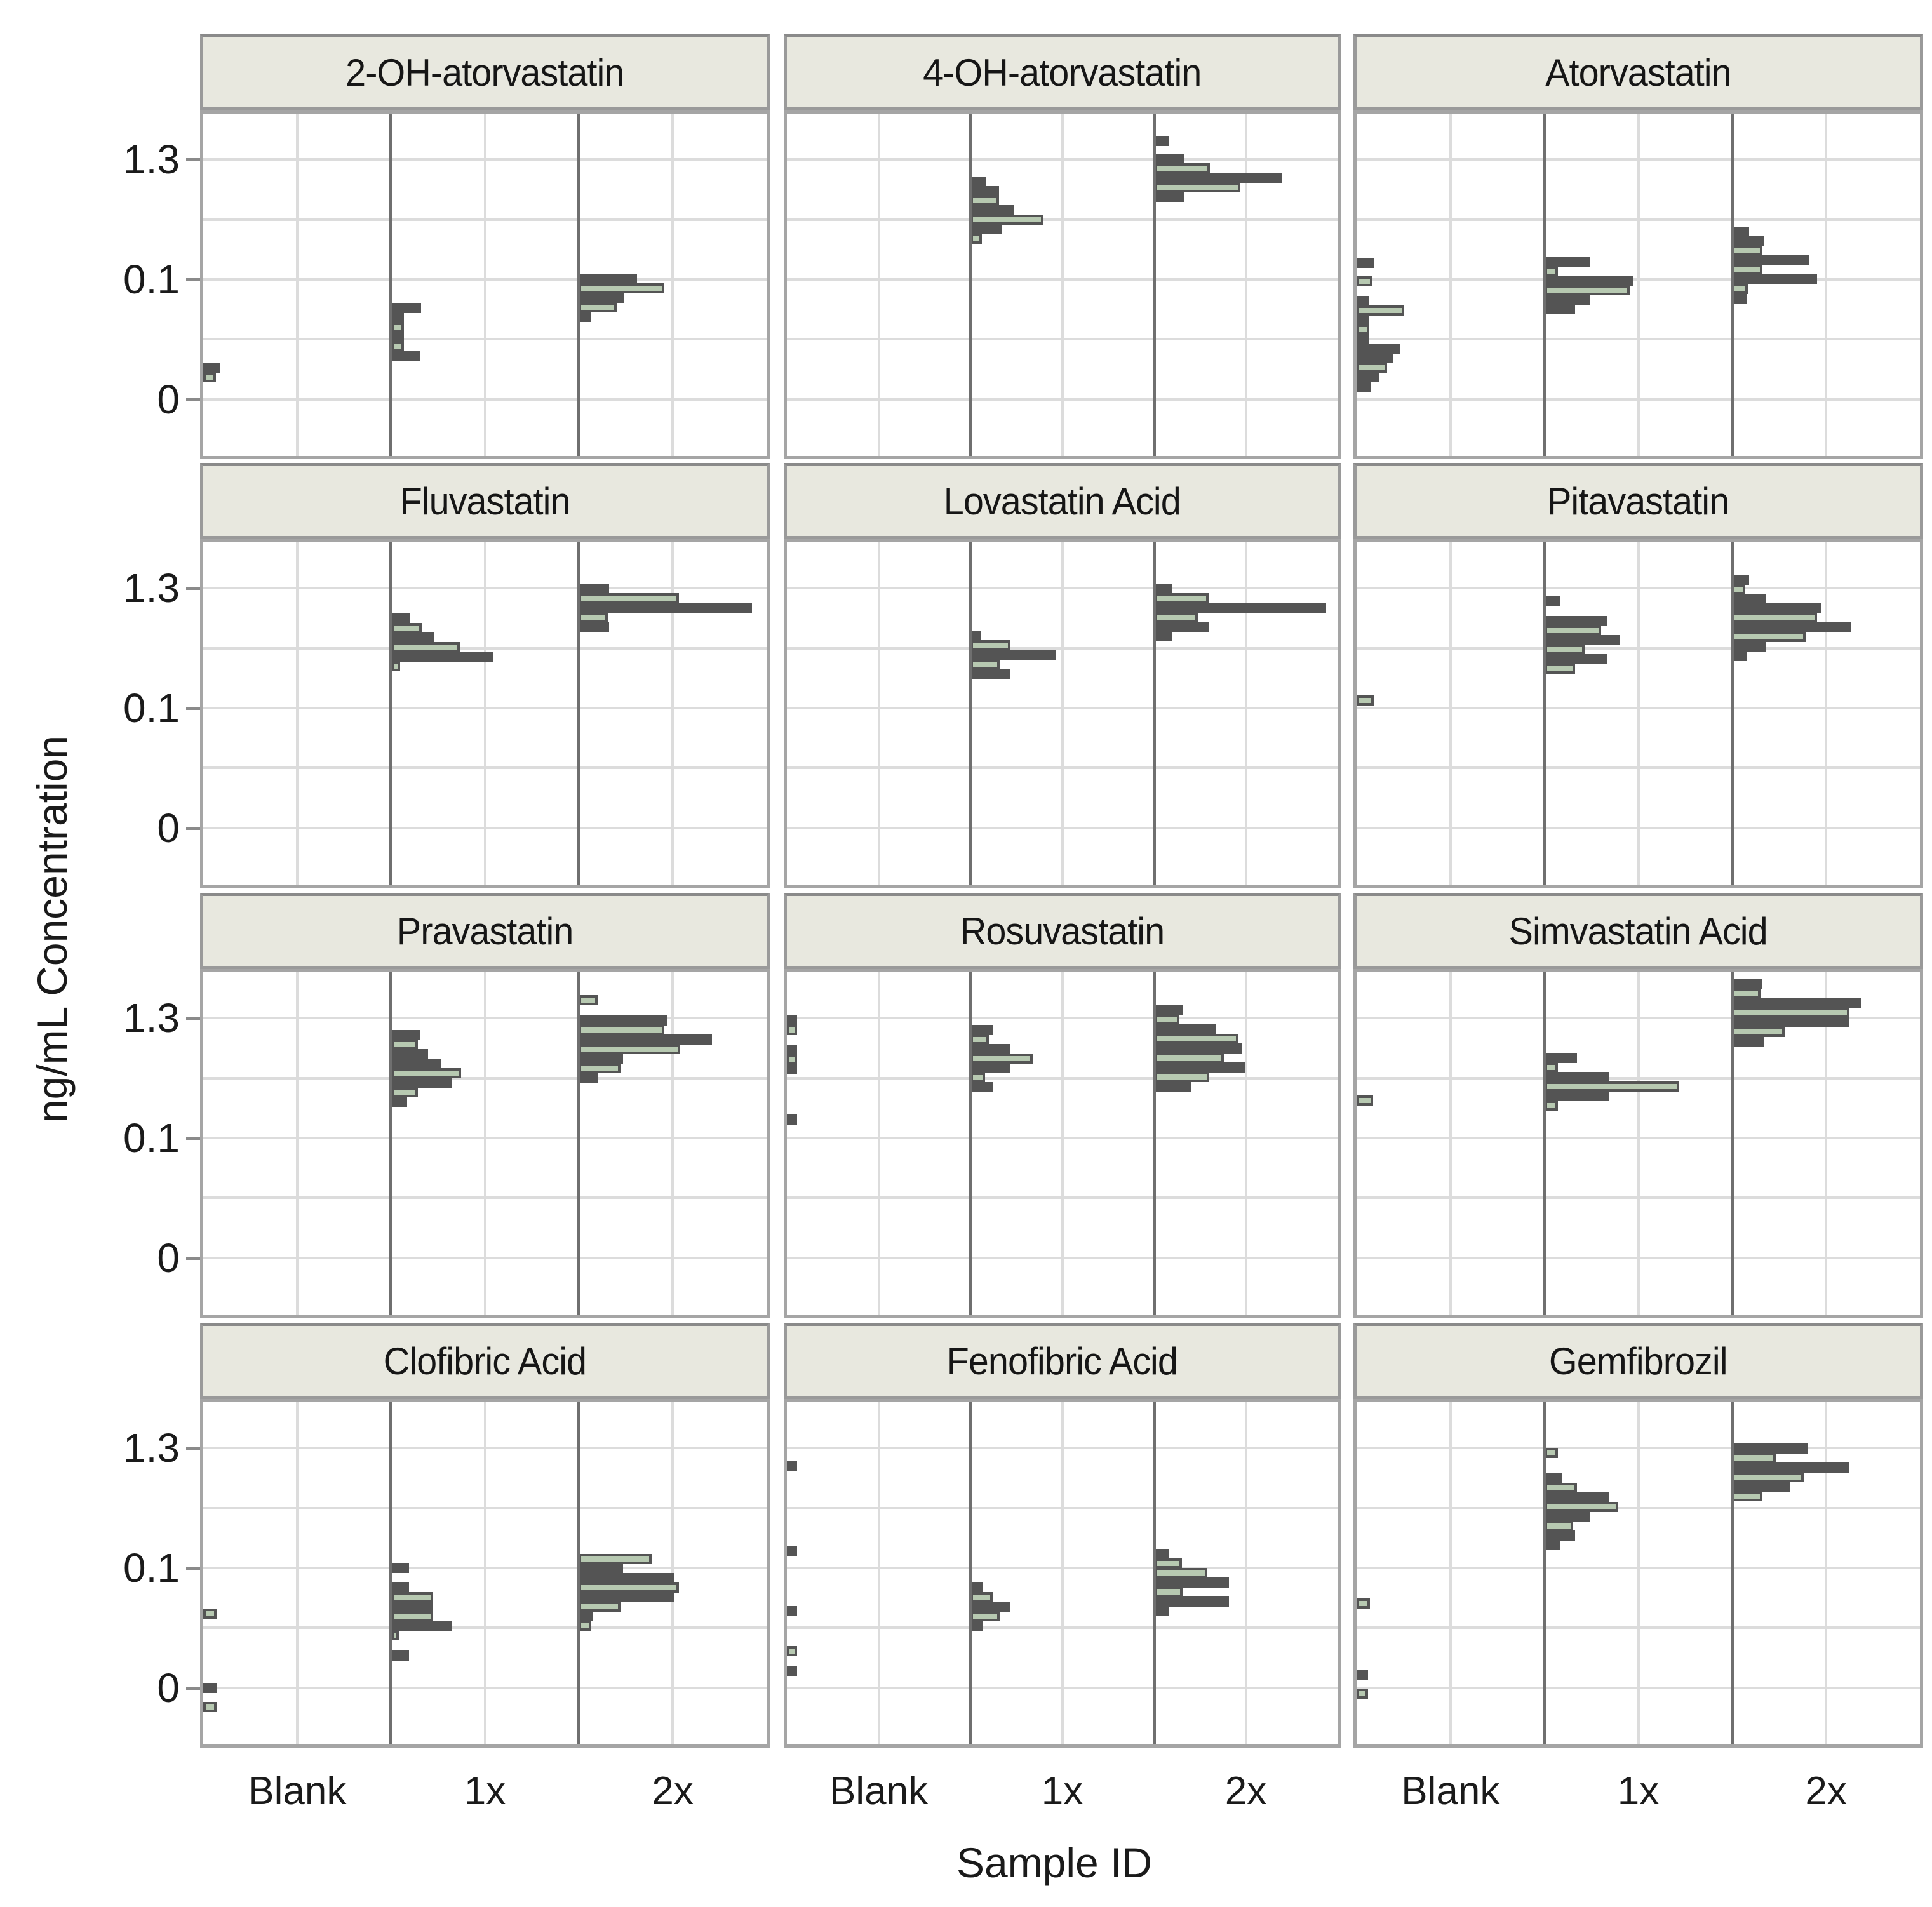 This screenshot has height=1907, width=1932. What do you see at coordinates (1054, 1862) in the screenshot?
I see `x-axis-title: Sample ID` at bounding box center [1054, 1862].